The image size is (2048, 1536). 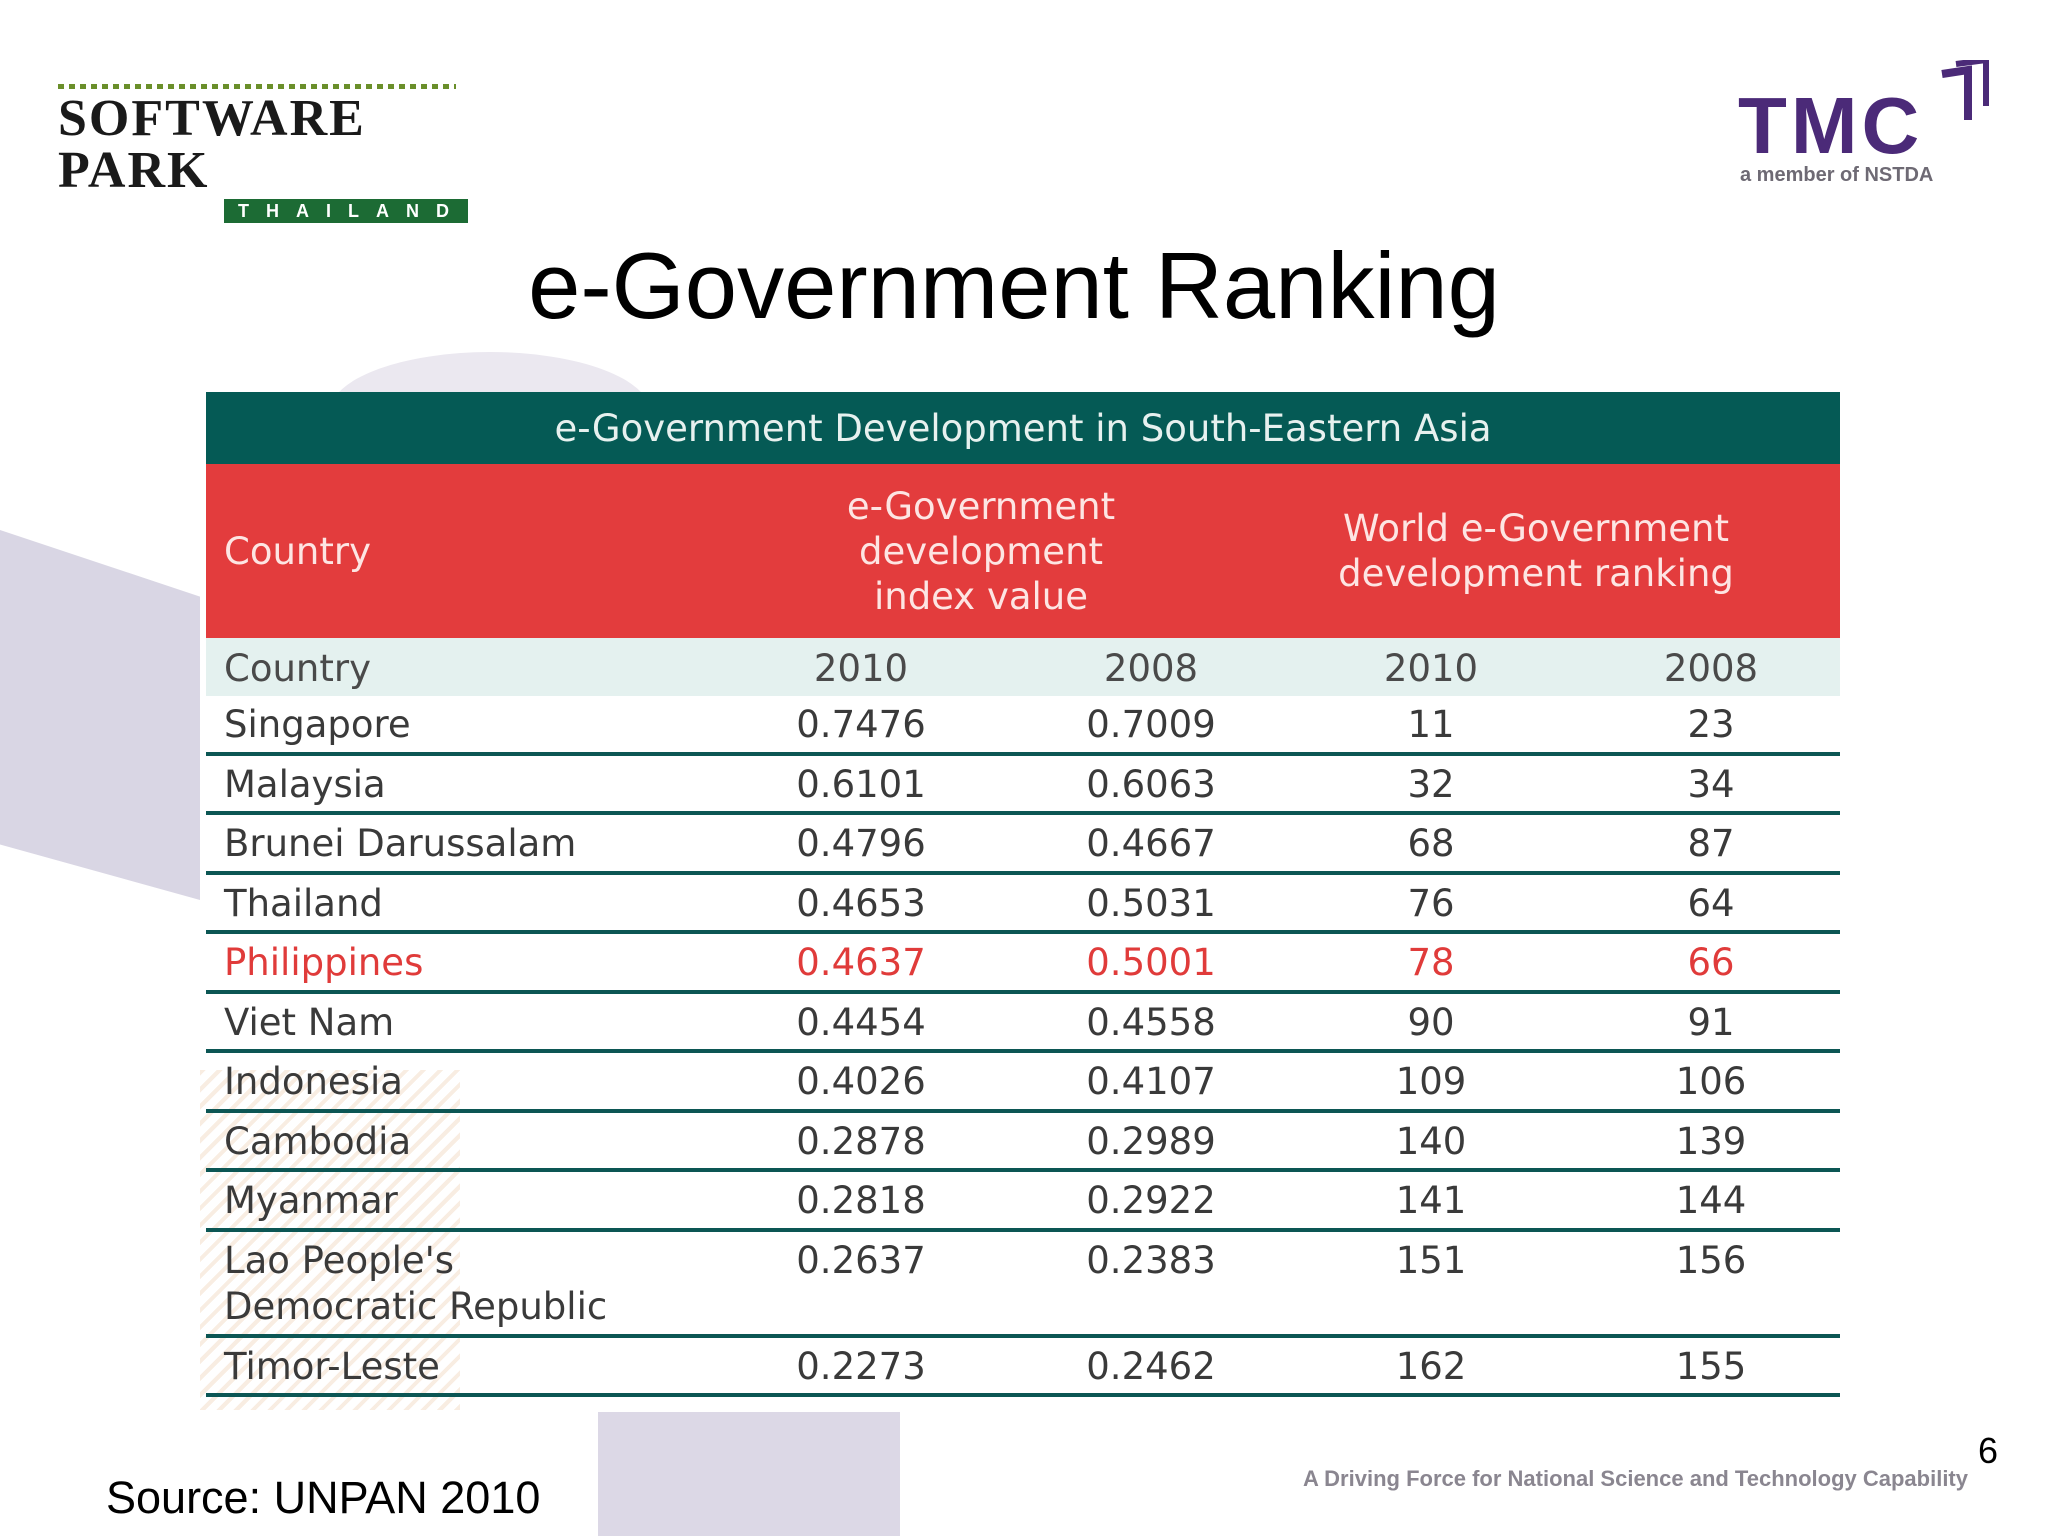 What do you see at coordinates (1151, 843) in the screenshot?
I see `cell-index-2008: 0.4667` at bounding box center [1151, 843].